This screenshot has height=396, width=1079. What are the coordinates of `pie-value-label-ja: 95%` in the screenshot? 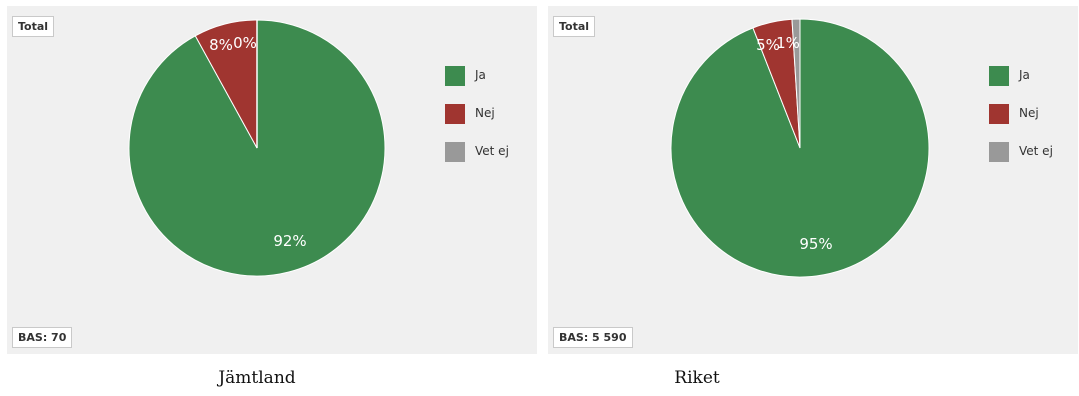 It's located at (815, 244).